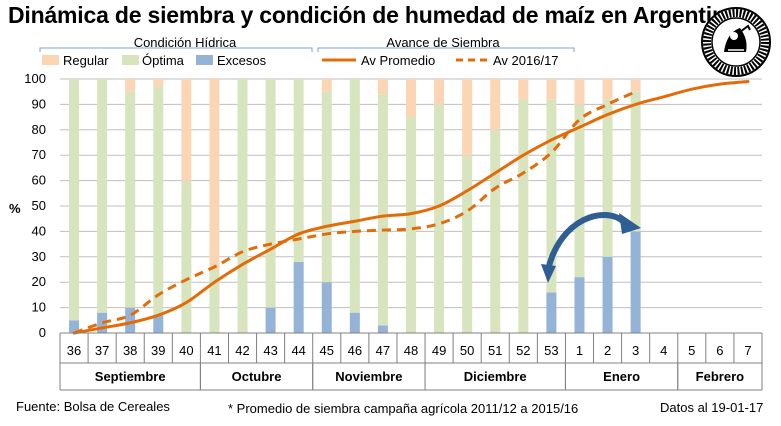  What do you see at coordinates (411, 361) in the screenshot?
I see `x-axis` at bounding box center [411, 361].